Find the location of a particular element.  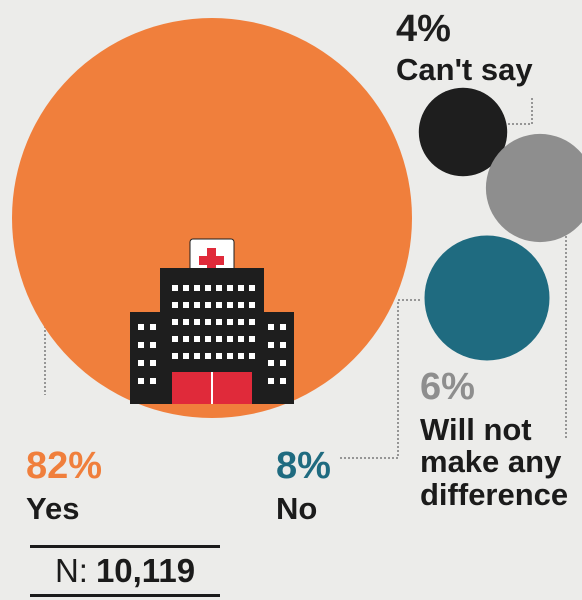

leader-no is located at coordinates (380, 379).